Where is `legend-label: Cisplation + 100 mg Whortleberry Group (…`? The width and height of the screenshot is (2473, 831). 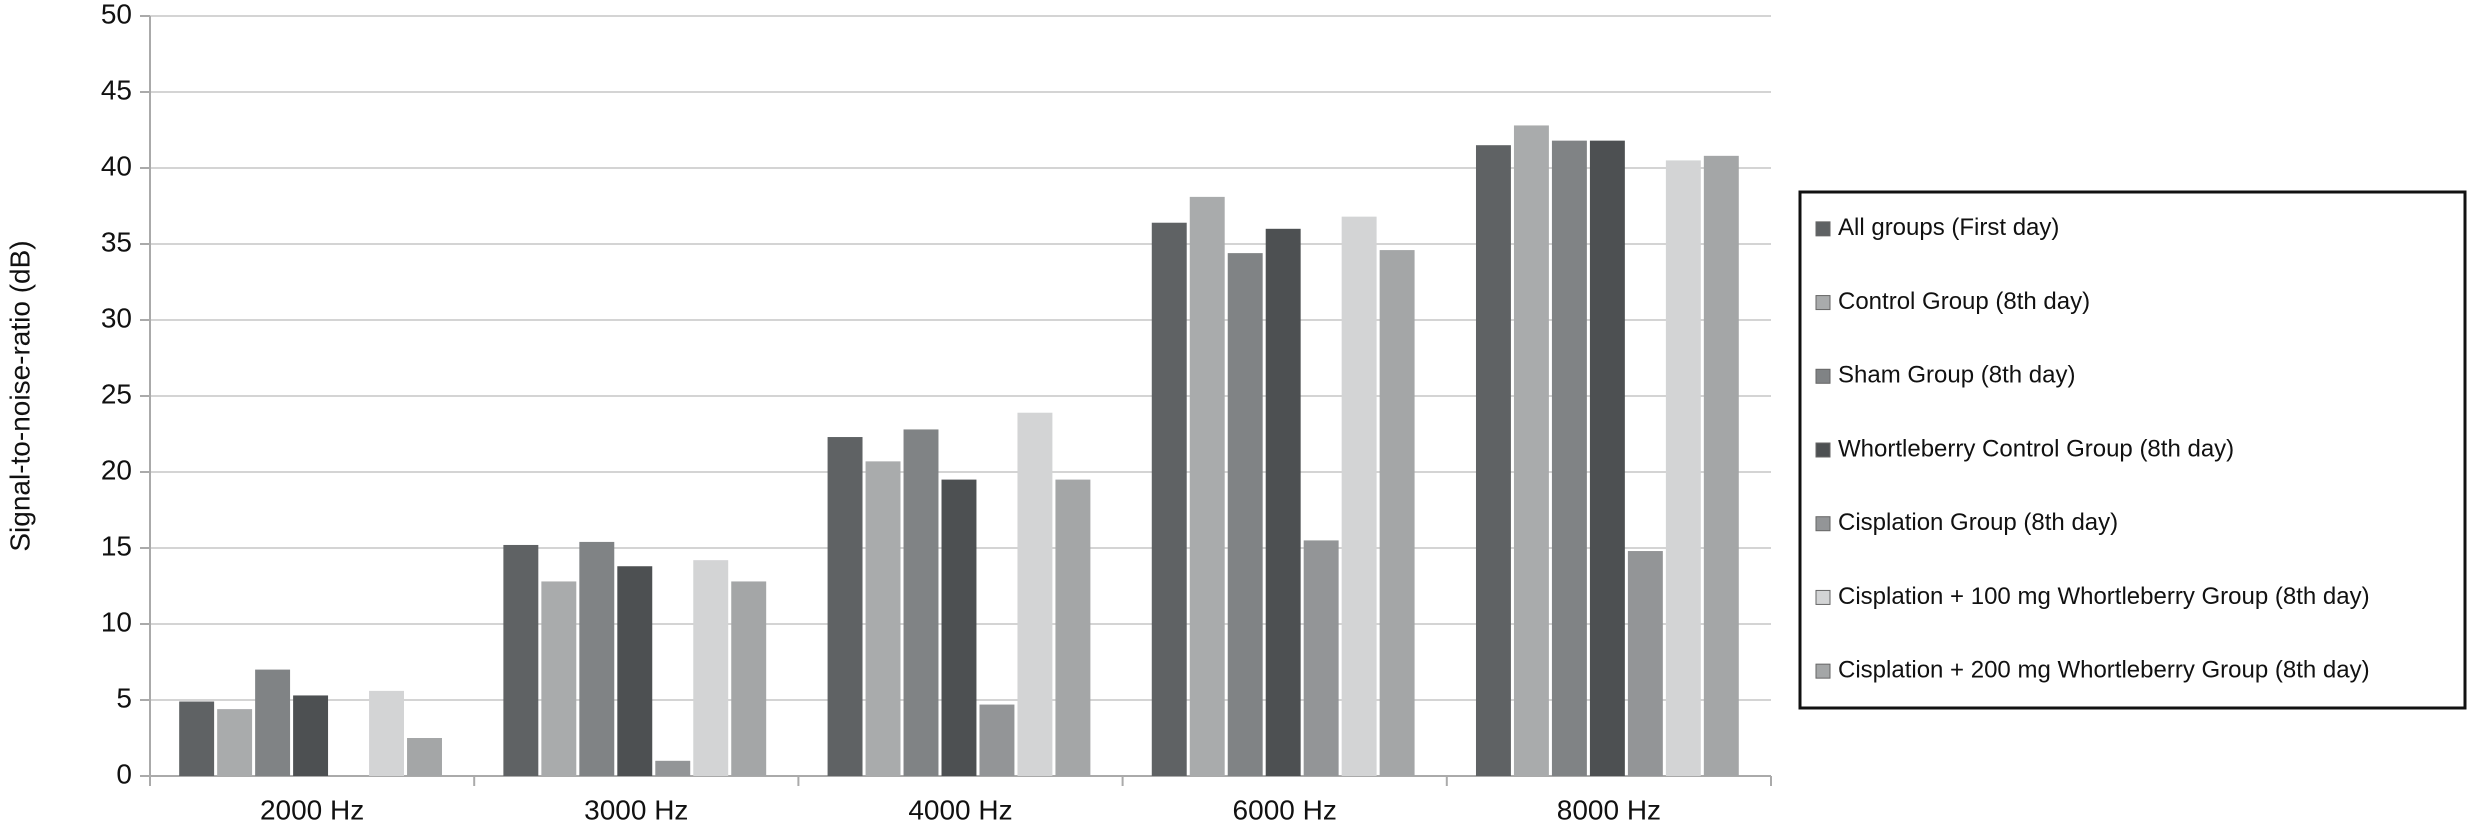
legend-label: Cisplation + 100 mg Whortleberry Group (… is located at coordinates (2104, 596).